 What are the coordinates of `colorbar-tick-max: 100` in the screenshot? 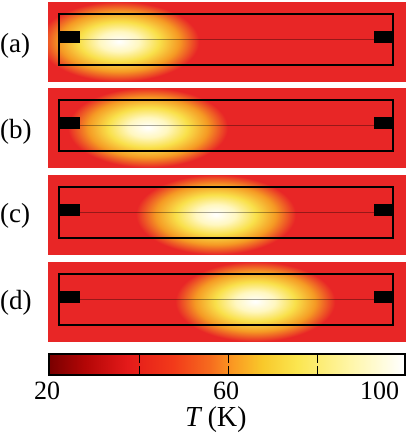 It's located at (379, 390).